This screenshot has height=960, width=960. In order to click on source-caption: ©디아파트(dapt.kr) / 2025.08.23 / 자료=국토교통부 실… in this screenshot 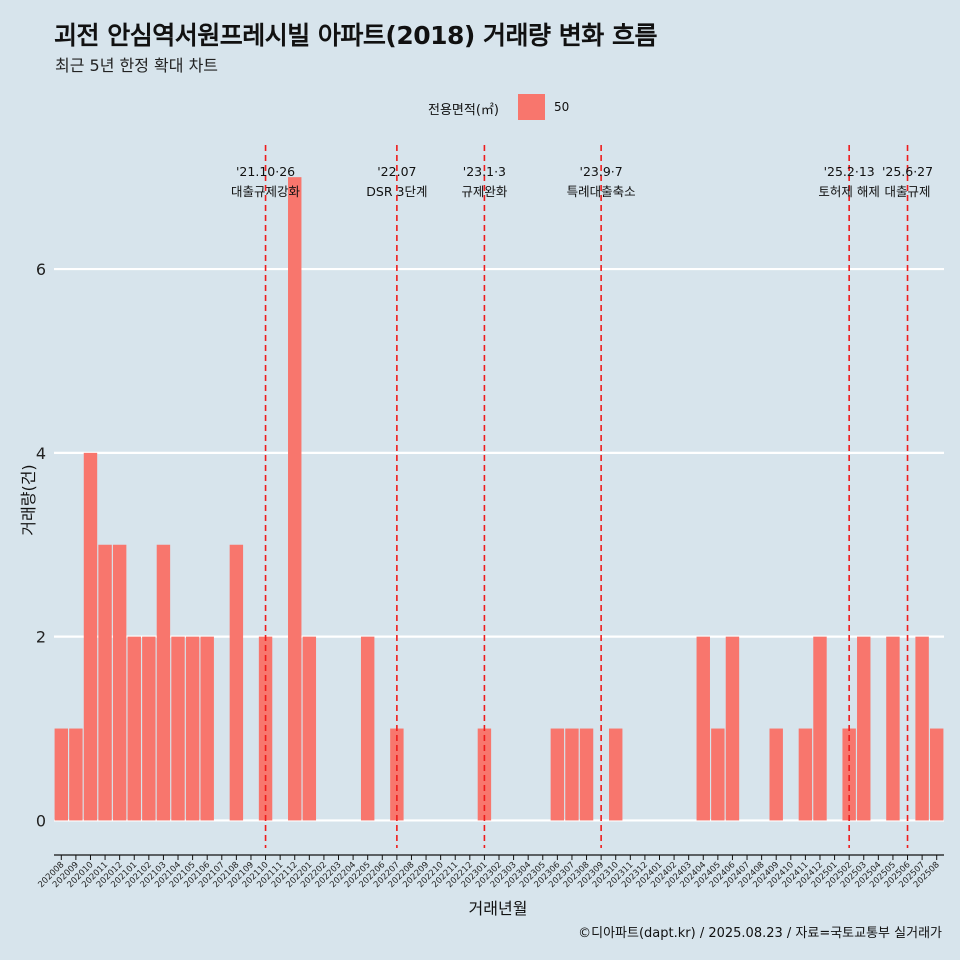, I will do `click(760, 933)`.